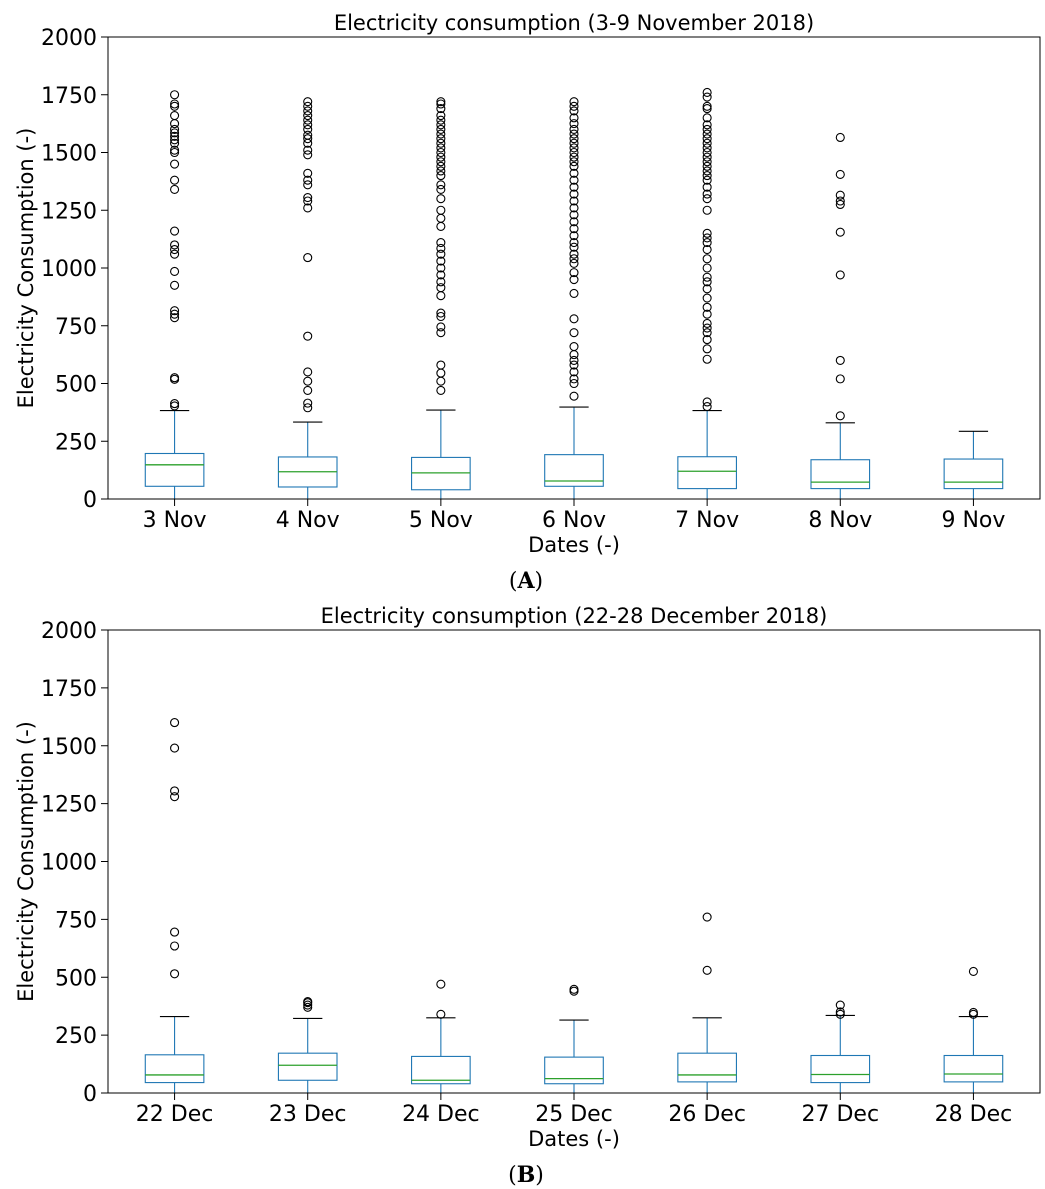 This screenshot has width=1045, height=1189. I want to click on y-tick-label: 1500, so click(69, 154).